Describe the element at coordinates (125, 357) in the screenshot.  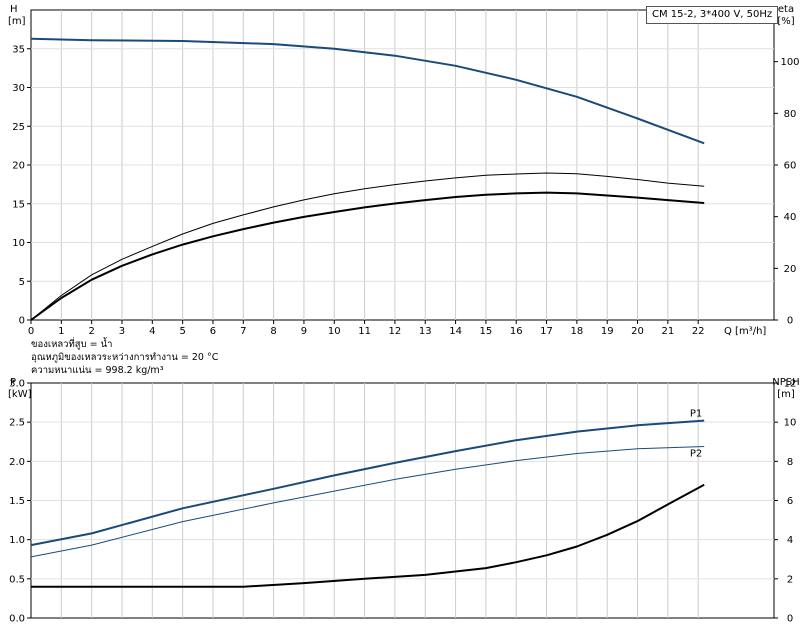
I see `chart-note: อุณหภูมิของเหลวระหว่างการทำงาน = 20 °C` at that location.